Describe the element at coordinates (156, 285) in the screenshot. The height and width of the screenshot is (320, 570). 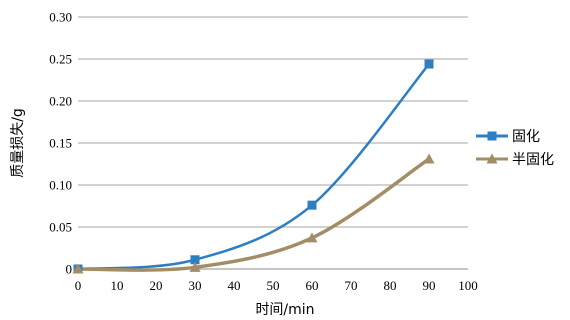
I see `x-tick-label-2: 20` at that location.